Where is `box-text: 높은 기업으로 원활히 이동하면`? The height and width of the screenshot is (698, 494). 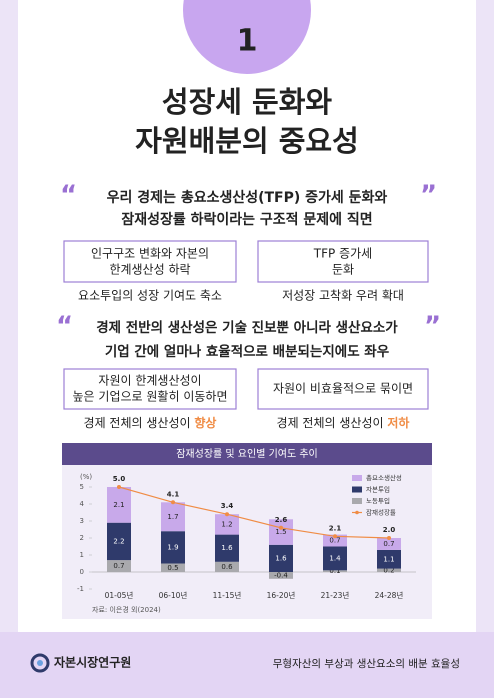 box-text: 높은 기업으로 원활히 이동하면 is located at coordinates (150, 397).